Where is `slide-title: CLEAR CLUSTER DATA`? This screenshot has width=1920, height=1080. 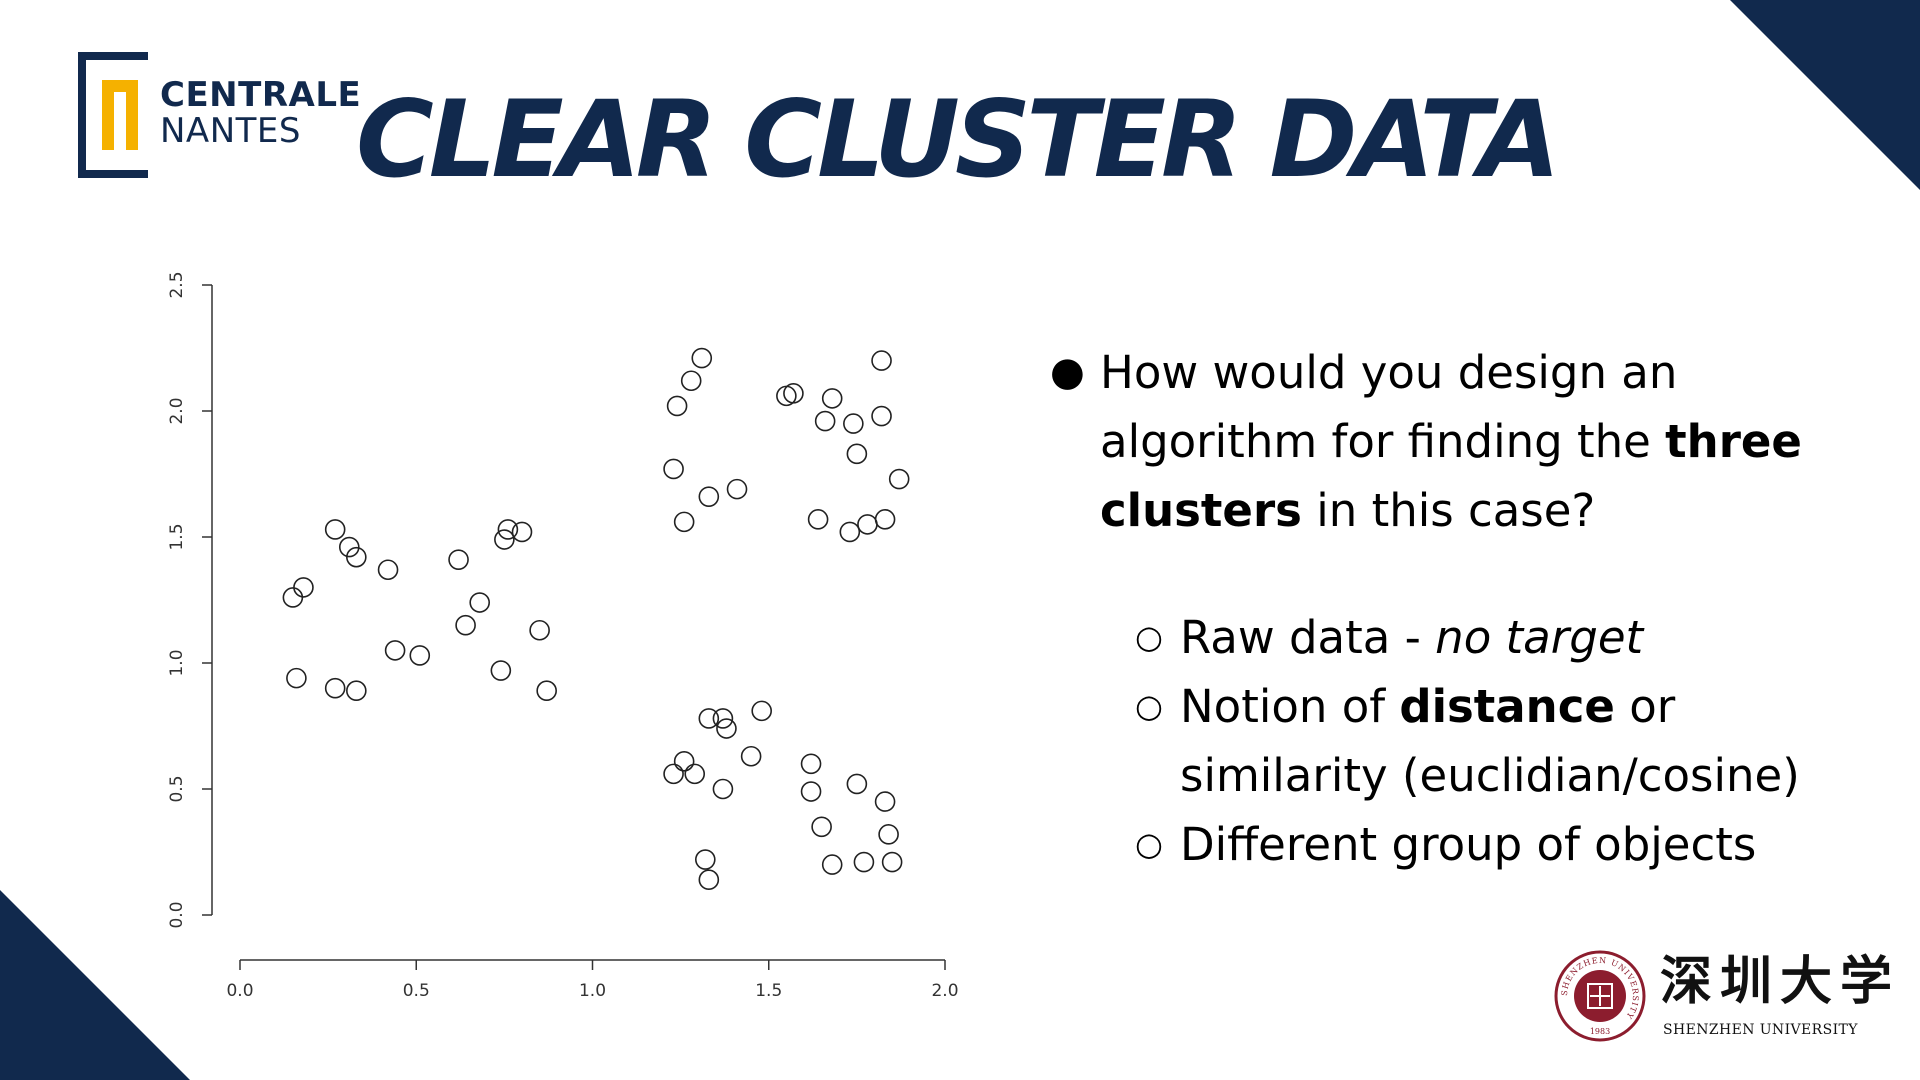 slide-title: CLEAR CLUSTER DATA is located at coordinates (958, 139).